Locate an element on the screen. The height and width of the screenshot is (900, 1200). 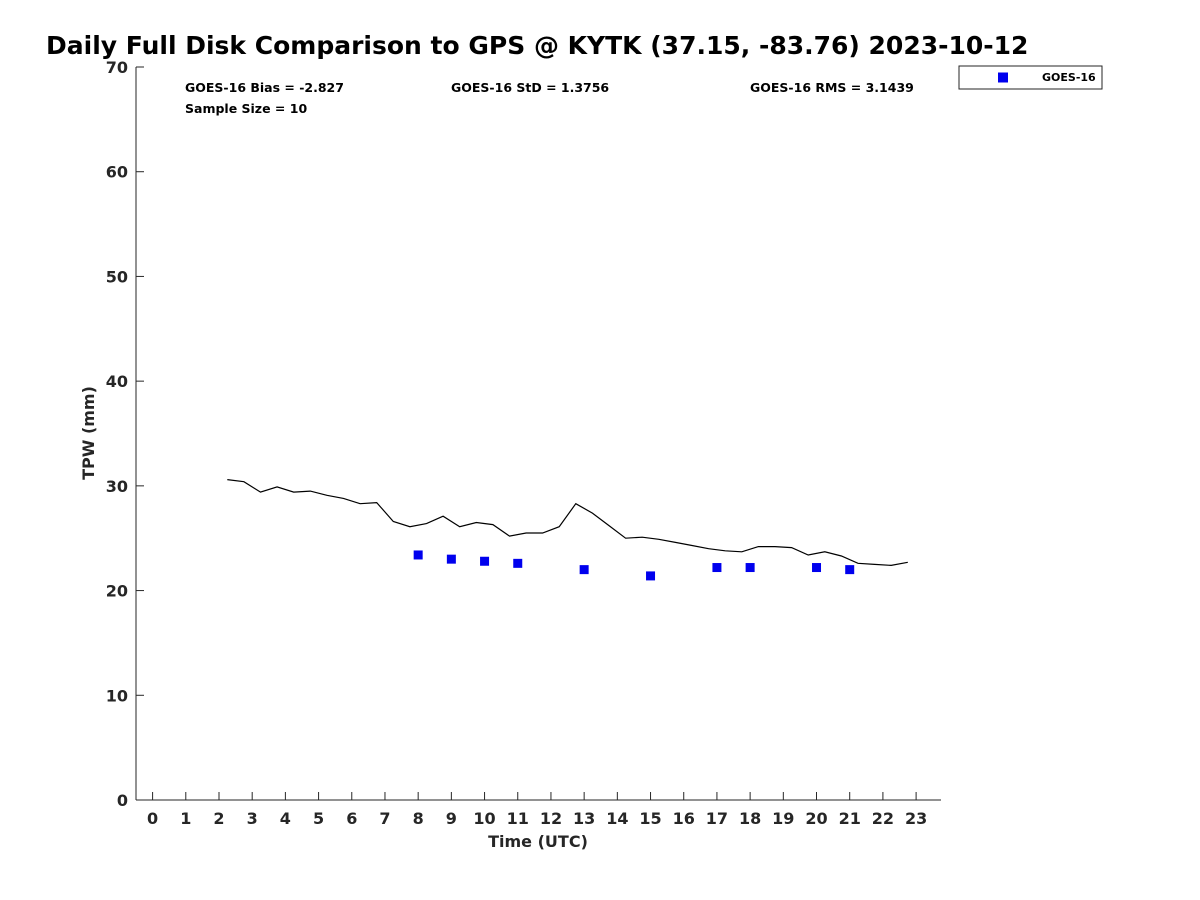
x-tick-label-15: 15 is located at coordinates (650, 818).